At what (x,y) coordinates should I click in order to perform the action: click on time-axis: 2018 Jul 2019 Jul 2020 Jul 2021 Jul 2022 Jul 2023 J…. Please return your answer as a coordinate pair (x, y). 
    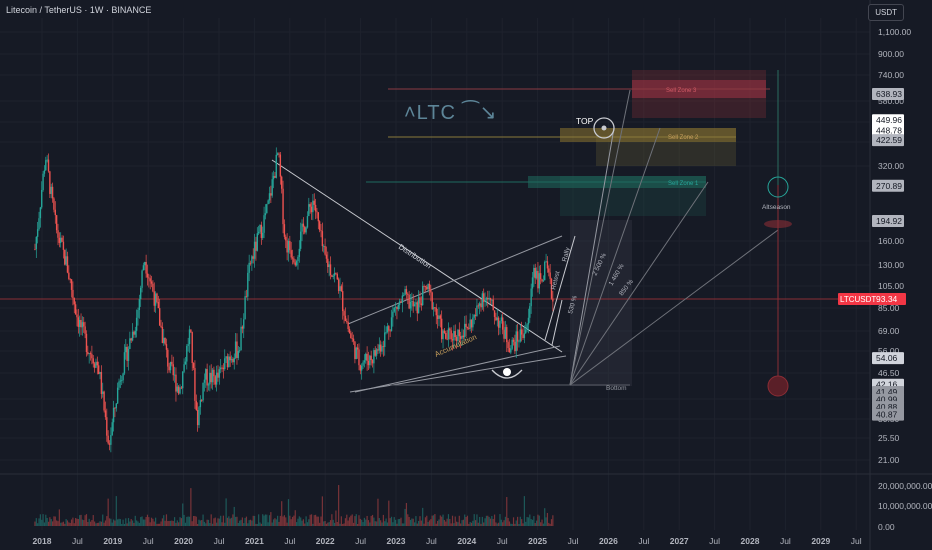
    Looking at the image, I should click on (447, 541).